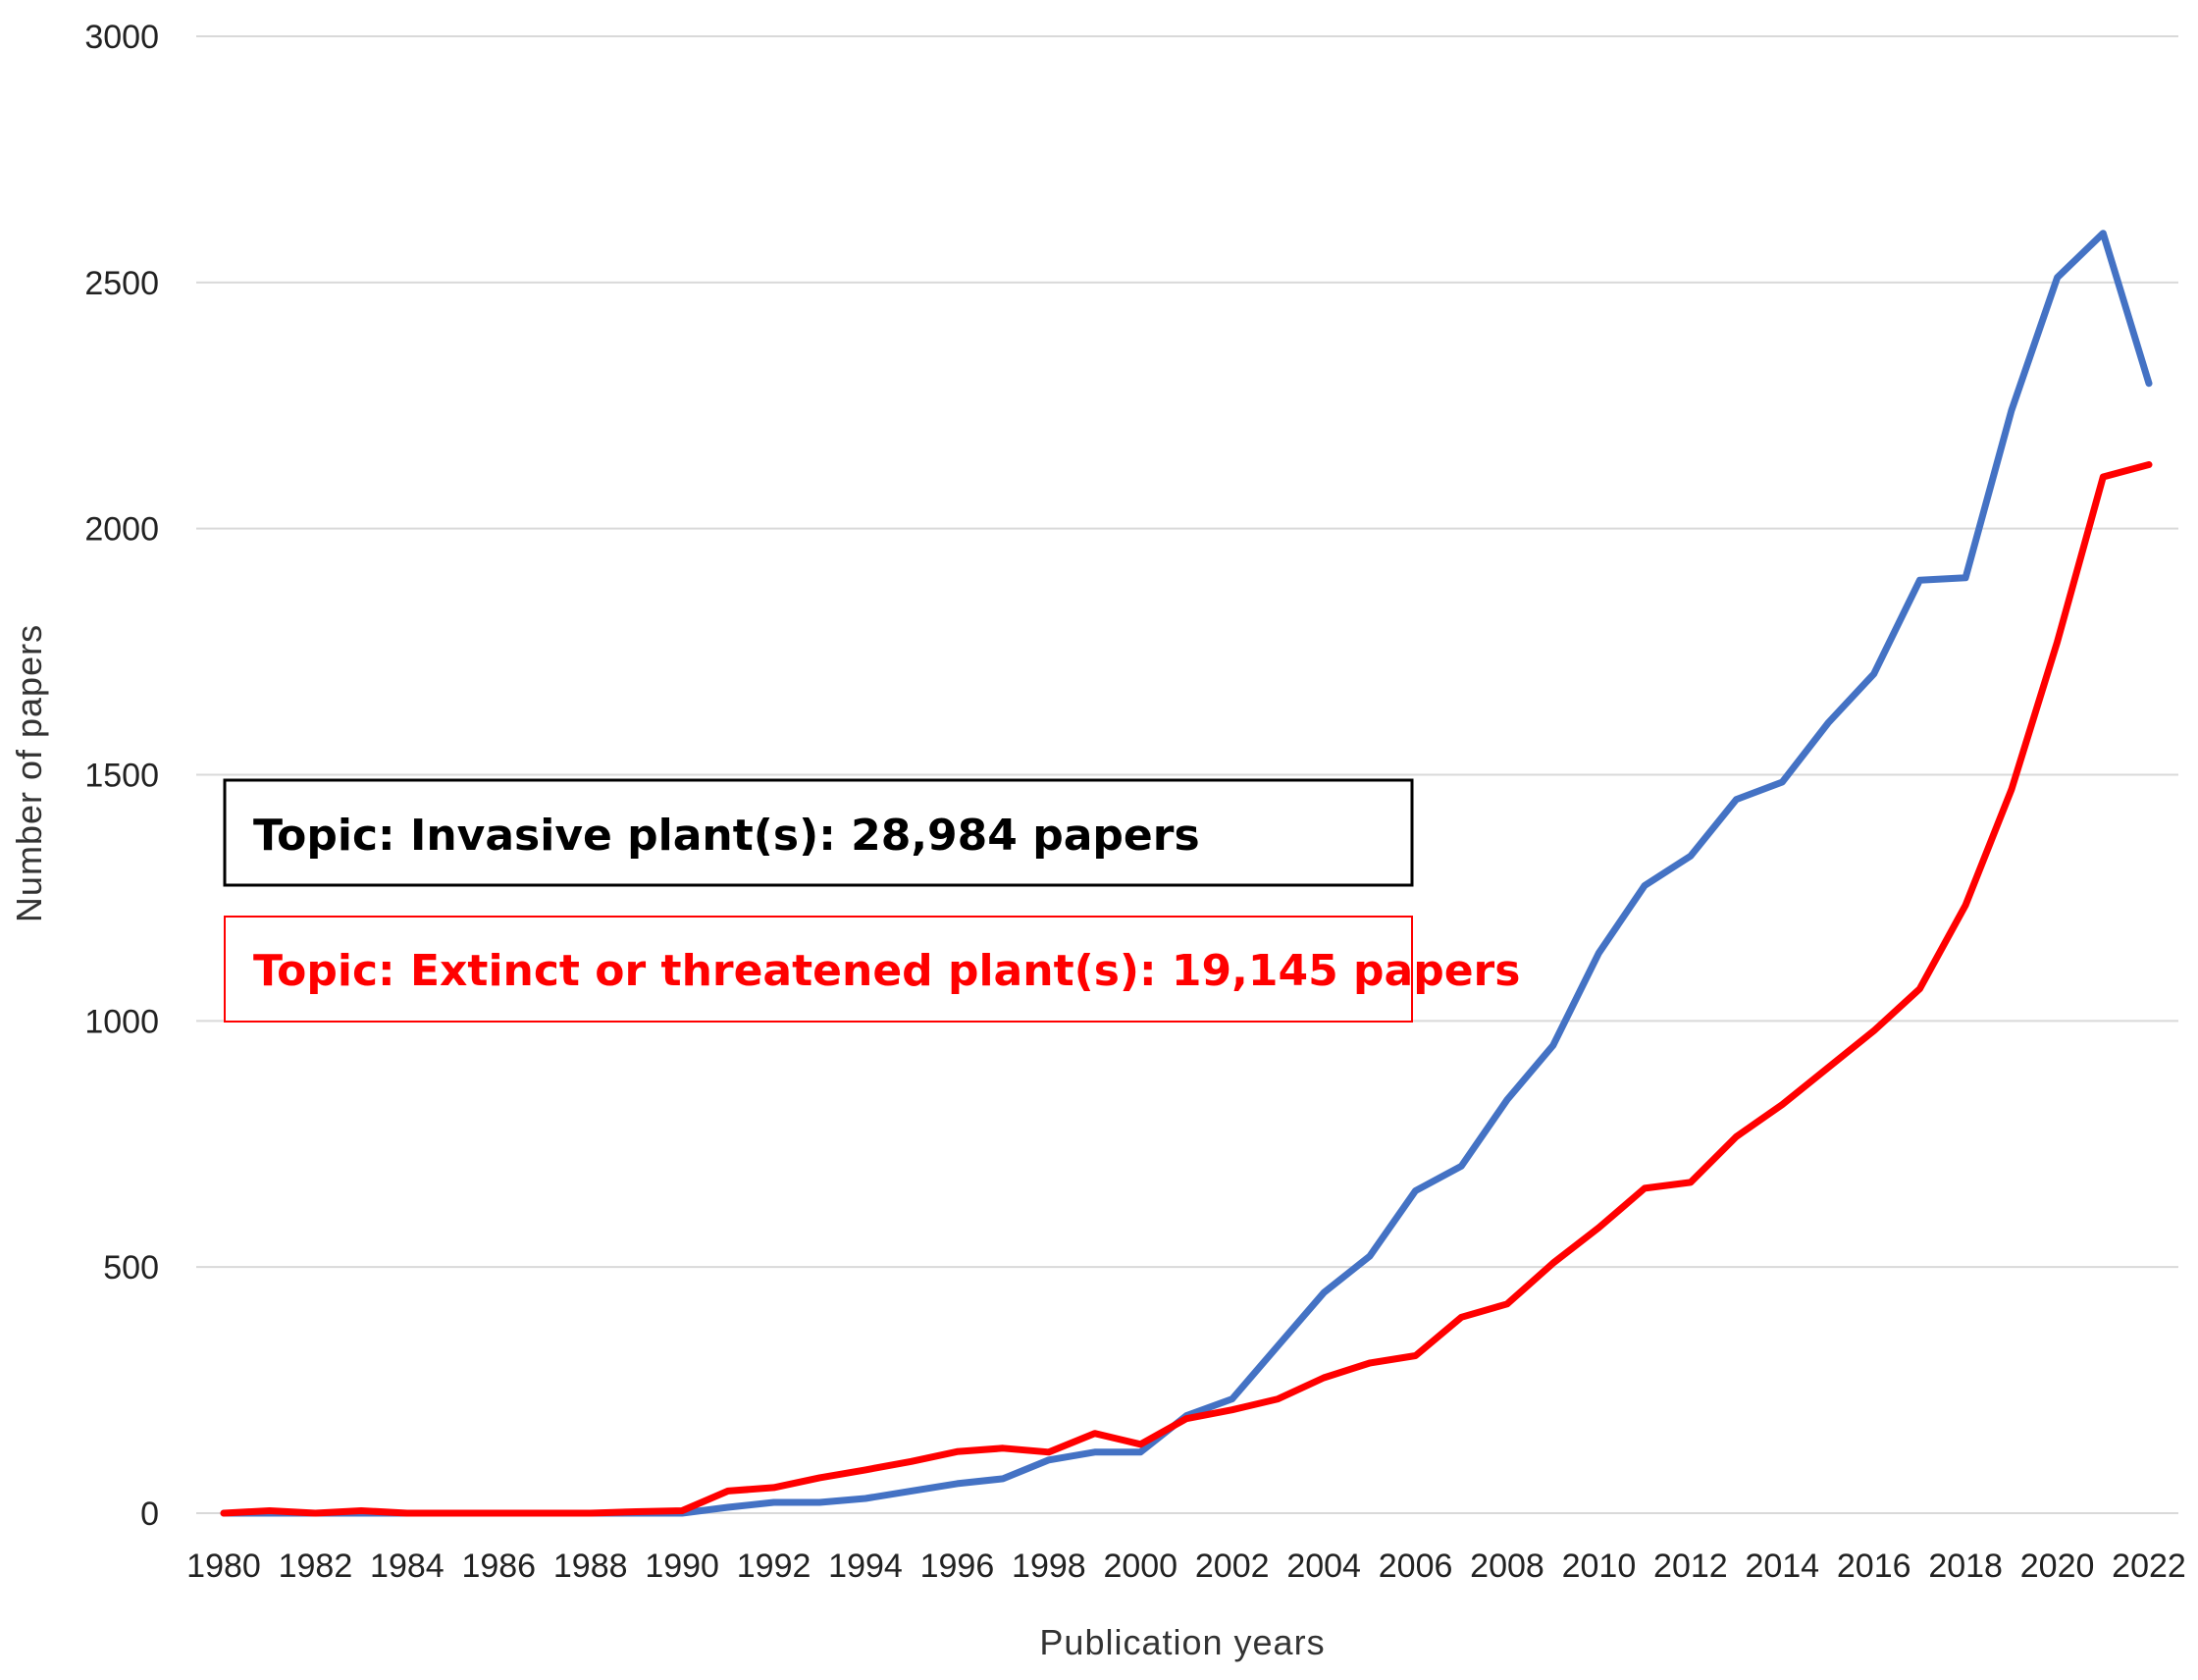  Describe the element at coordinates (1874, 1566) in the screenshot. I see `x-tick-label-2016: 2016` at that location.